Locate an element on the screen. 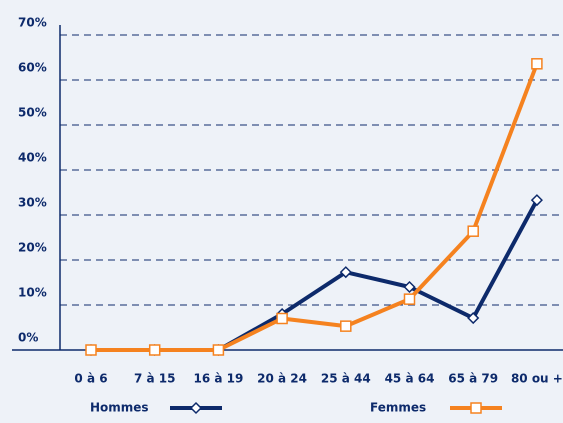 Image resolution: width=563 pixels, height=423 pixels. x-tick-label: 20 à 24 is located at coordinates (282, 379).